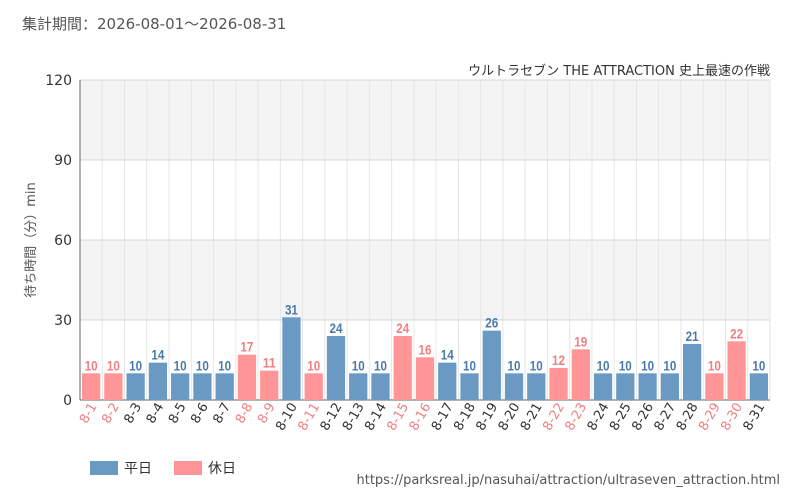 The image size is (800, 500). I want to click on x-tick-label: 8-16, so click(421, 417).